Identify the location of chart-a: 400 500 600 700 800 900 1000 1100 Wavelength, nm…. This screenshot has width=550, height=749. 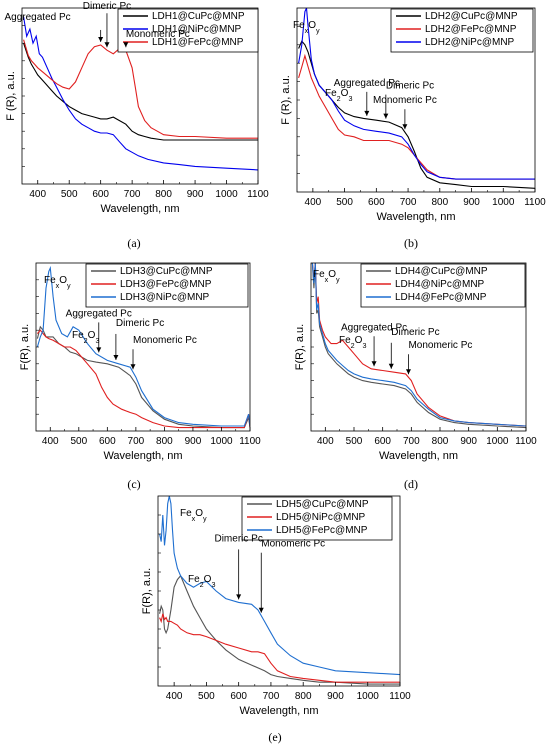
(136, 108).